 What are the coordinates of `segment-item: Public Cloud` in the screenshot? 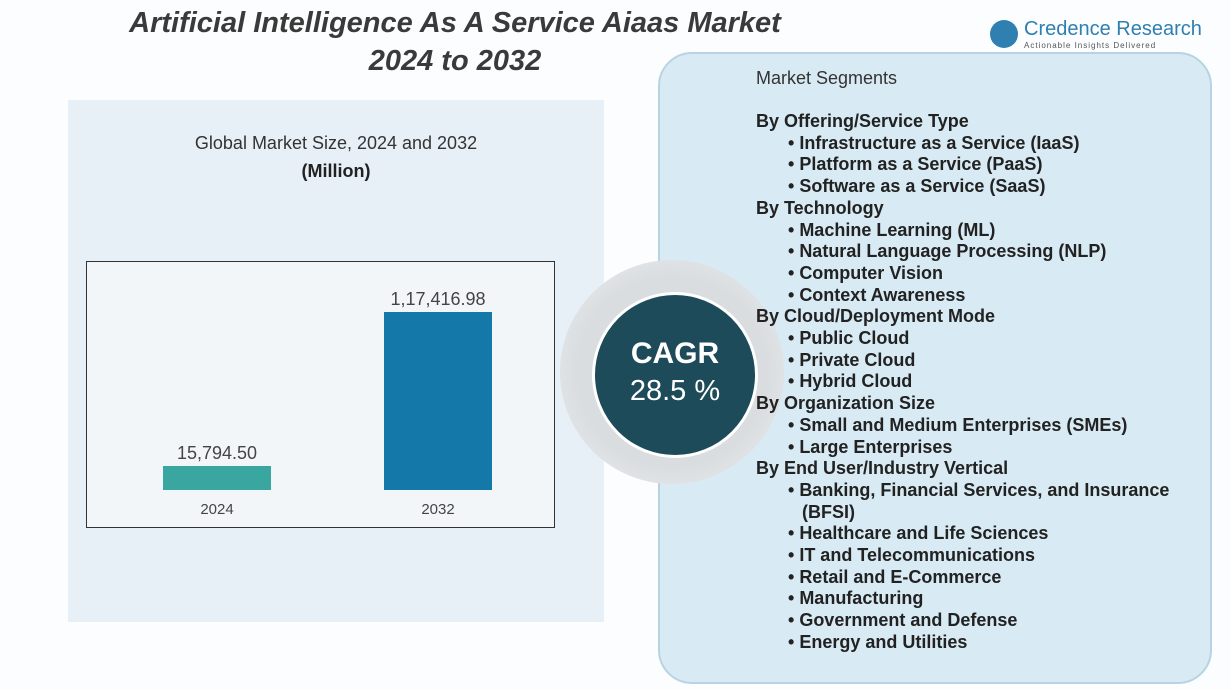 It's located at (981, 339).